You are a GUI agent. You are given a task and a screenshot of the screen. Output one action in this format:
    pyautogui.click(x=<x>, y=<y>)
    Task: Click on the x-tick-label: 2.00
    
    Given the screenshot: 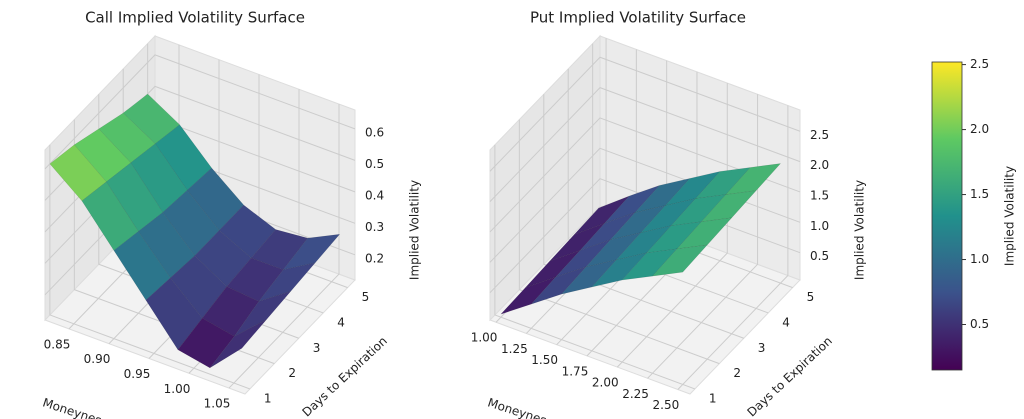 What is the action you would take?
    pyautogui.click(x=605, y=383)
    